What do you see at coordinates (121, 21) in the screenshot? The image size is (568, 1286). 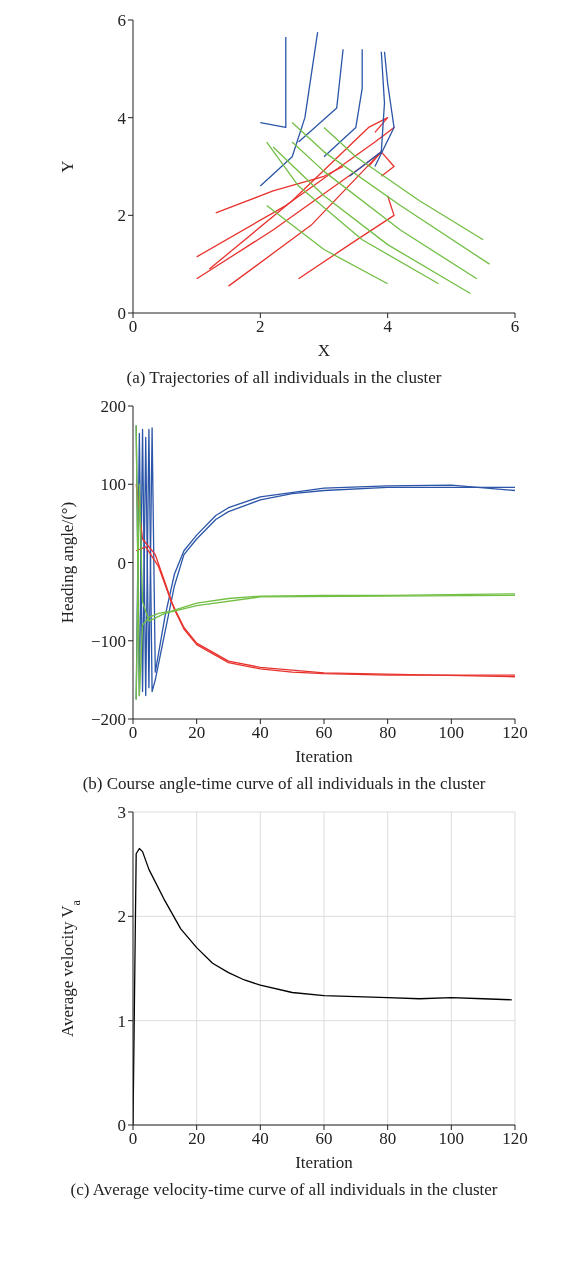 I see `y-tick-label: 6` at bounding box center [121, 21].